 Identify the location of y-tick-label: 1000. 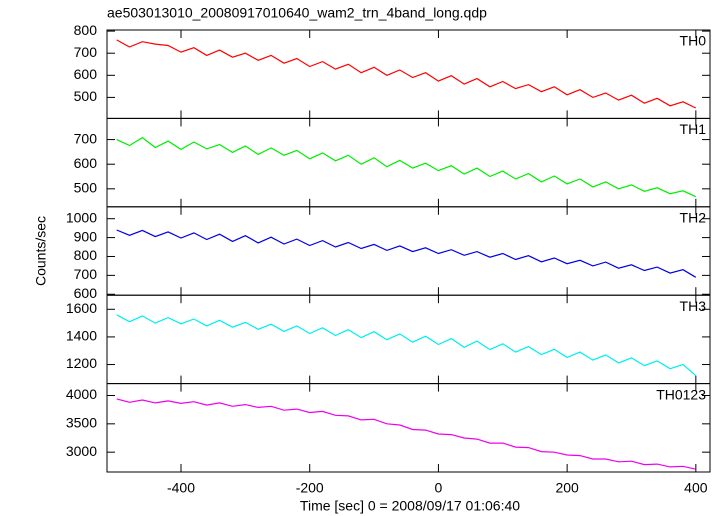
(81, 217).